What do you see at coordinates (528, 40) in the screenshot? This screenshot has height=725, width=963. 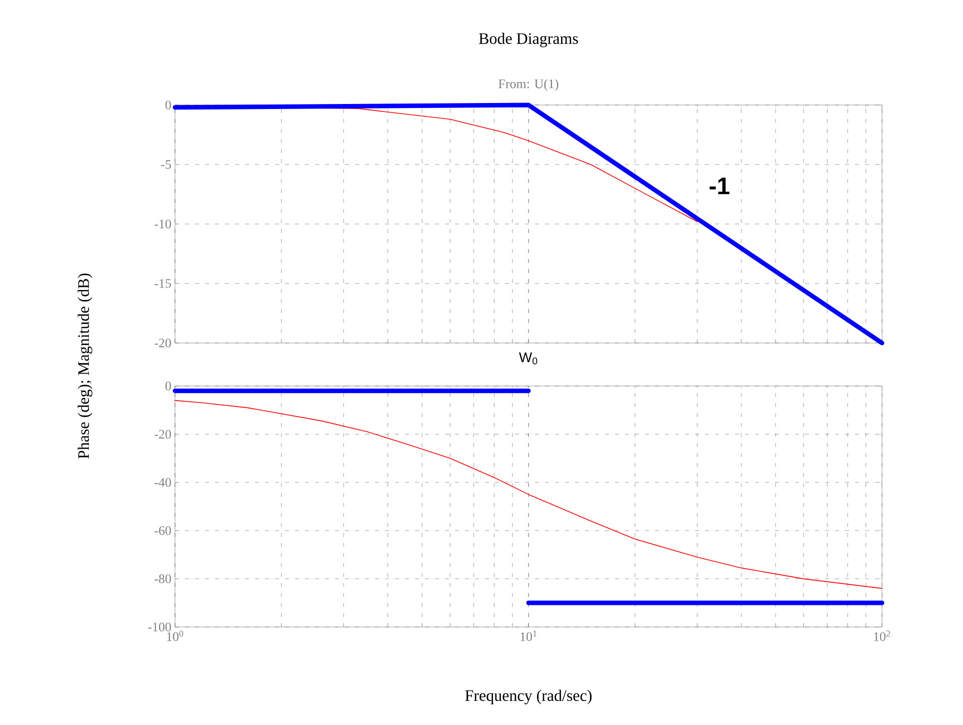 I see `chart-title: Bode Diagrams` at bounding box center [528, 40].